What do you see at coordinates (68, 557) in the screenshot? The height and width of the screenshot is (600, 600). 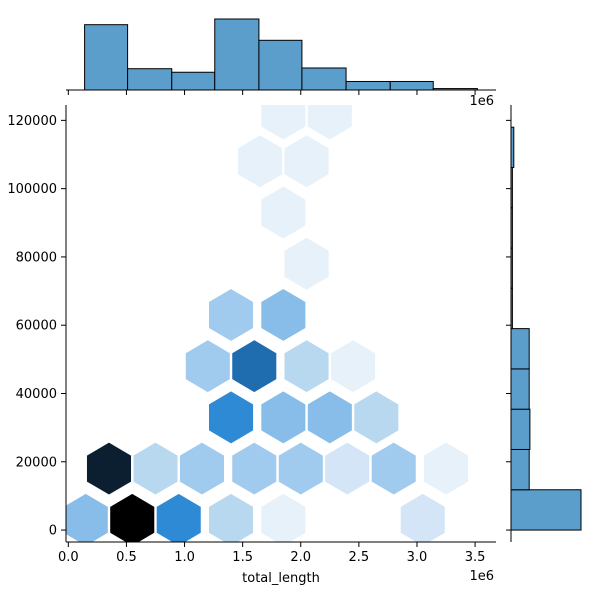 I see `x-tick-label: 0.0` at bounding box center [68, 557].